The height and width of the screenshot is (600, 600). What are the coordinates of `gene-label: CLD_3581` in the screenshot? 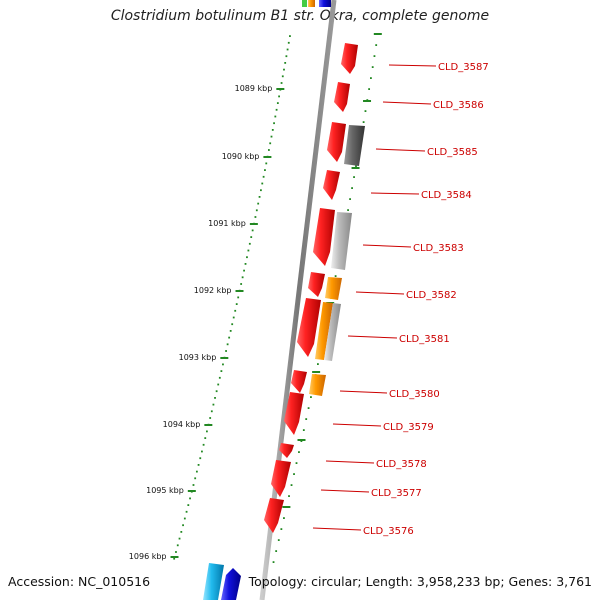 It's located at (424, 339).